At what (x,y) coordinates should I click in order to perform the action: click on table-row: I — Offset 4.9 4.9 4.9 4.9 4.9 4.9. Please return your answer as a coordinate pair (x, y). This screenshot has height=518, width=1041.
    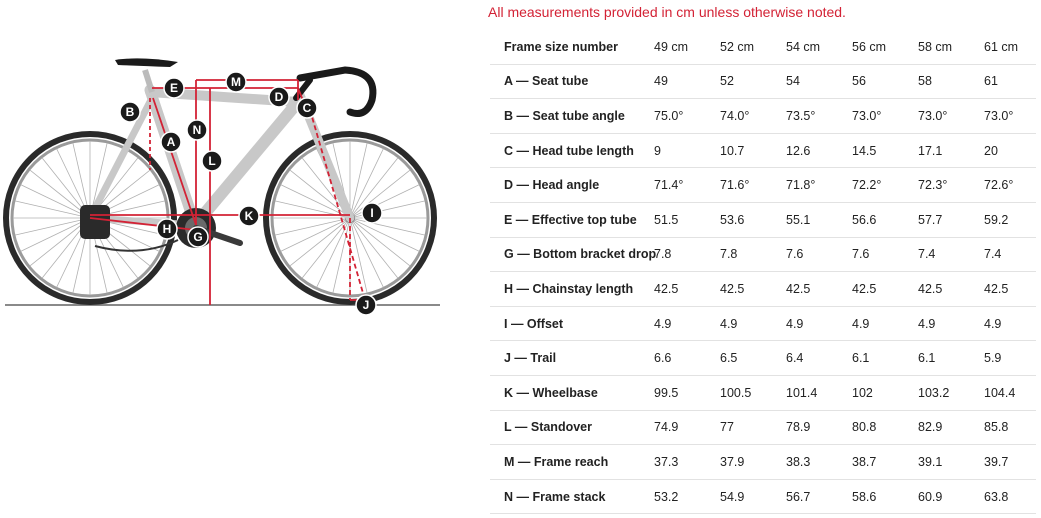
    Looking at the image, I should click on (763, 324).